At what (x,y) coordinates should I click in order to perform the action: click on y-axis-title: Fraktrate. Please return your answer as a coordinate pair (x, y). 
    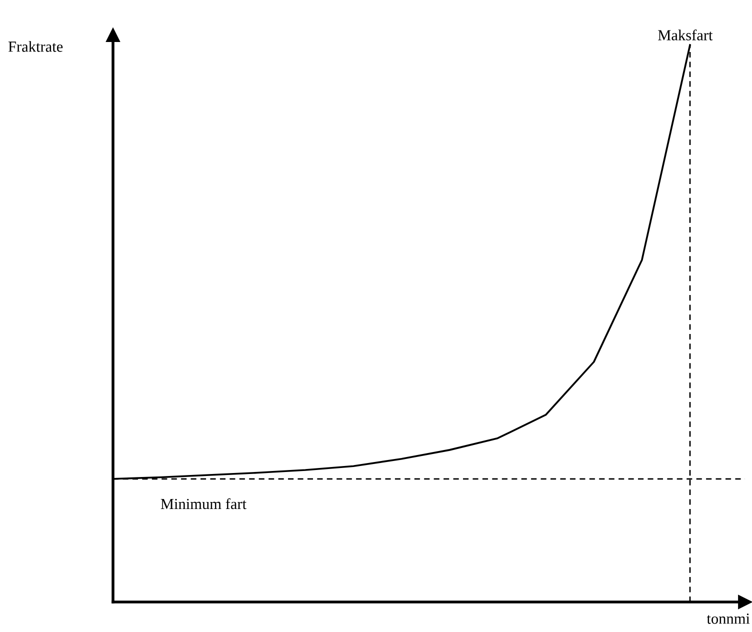
    Looking at the image, I should click on (35, 46).